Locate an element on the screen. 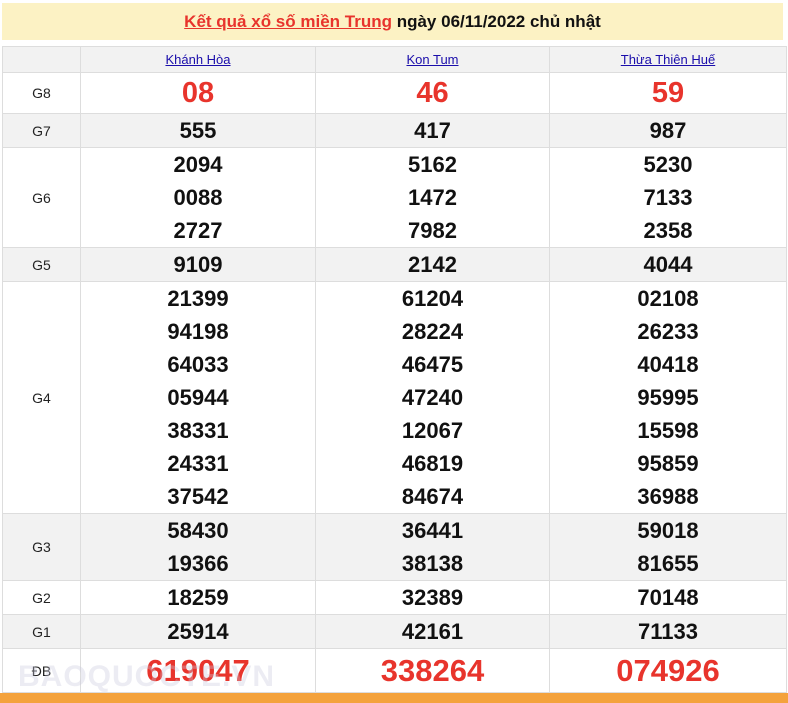  prize-cell: 9109 is located at coordinates (198, 264).